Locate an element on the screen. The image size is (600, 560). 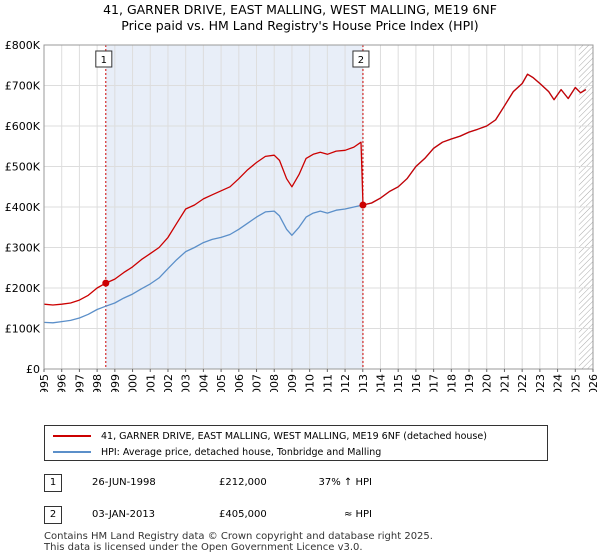
x-tick-label: 2001 is located at coordinates (150, 383).